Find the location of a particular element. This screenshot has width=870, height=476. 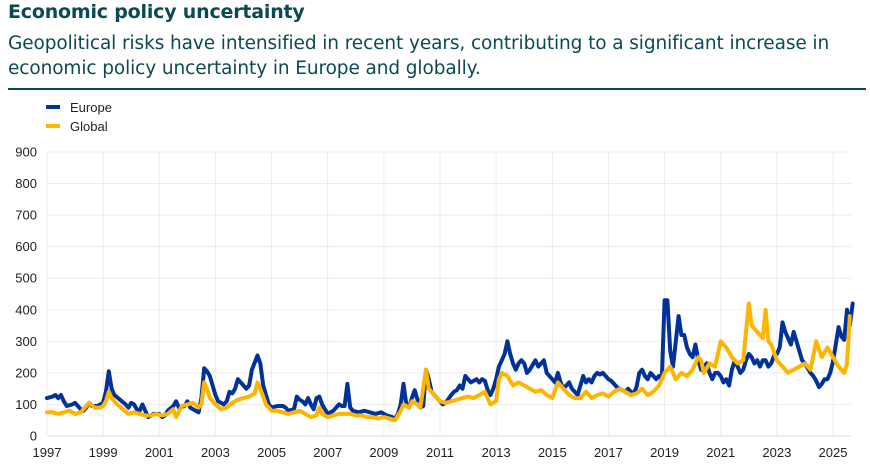

x-tick-label: 1997 is located at coordinates (47, 452).